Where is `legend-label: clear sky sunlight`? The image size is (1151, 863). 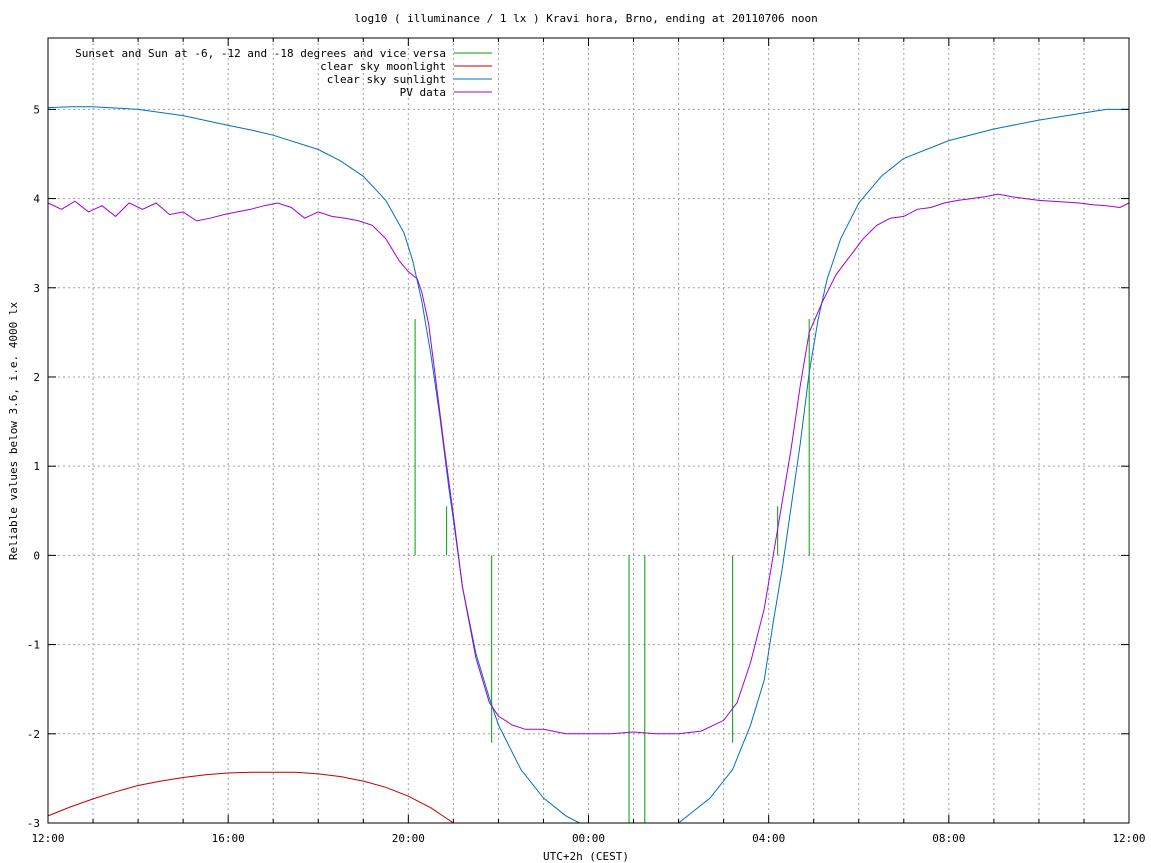
legend-label: clear sky sunlight is located at coordinates (386, 79).